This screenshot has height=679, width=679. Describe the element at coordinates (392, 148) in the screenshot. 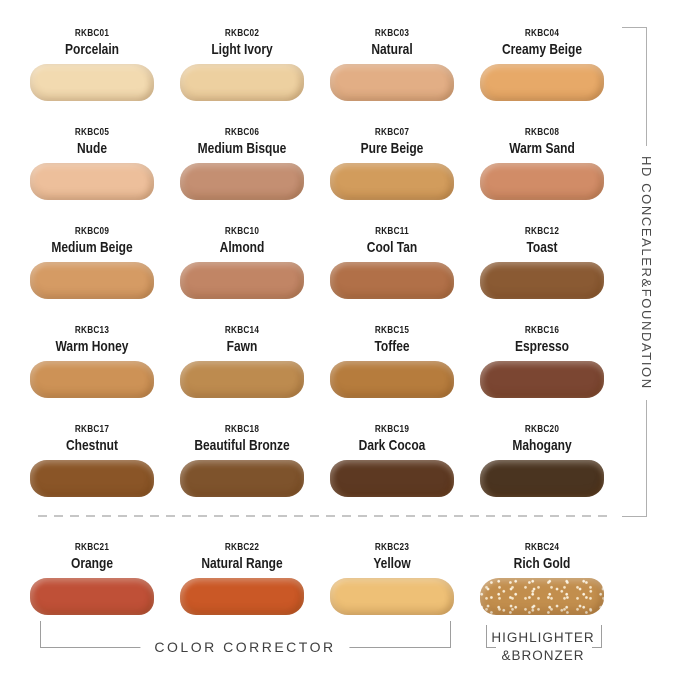

I see `shade-name: Pure Beige` at that location.